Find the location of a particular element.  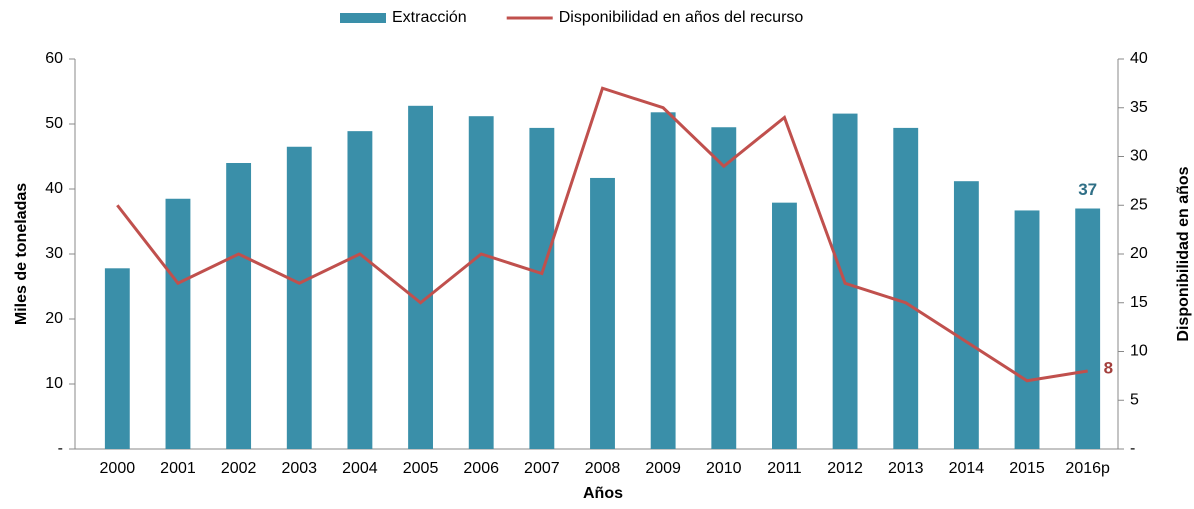

legend-swatch is located at coordinates (363, 18).